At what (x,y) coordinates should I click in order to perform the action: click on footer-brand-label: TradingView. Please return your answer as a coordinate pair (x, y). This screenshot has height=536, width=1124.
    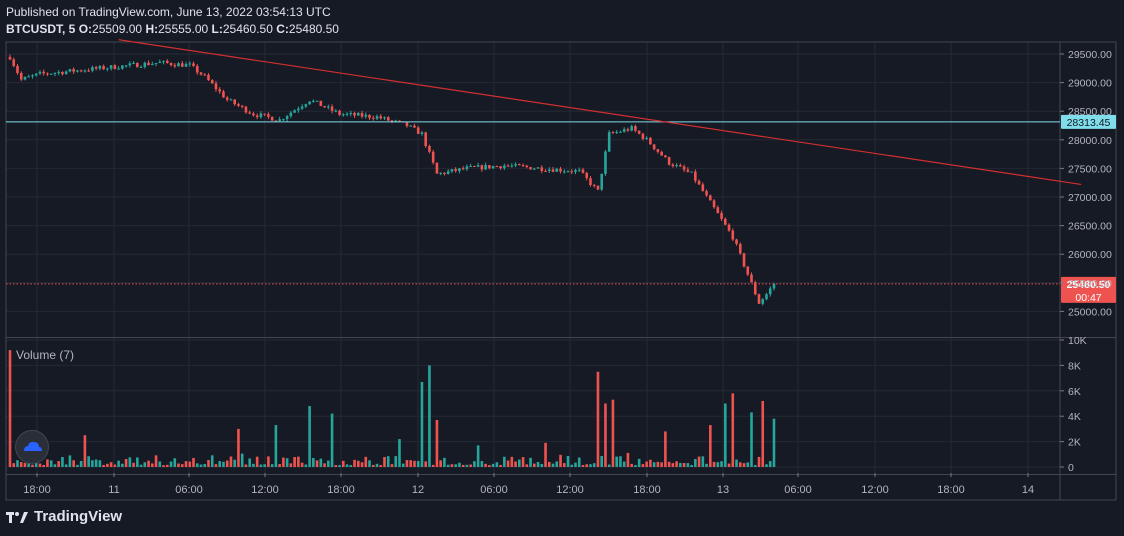
    Looking at the image, I should click on (78, 516).